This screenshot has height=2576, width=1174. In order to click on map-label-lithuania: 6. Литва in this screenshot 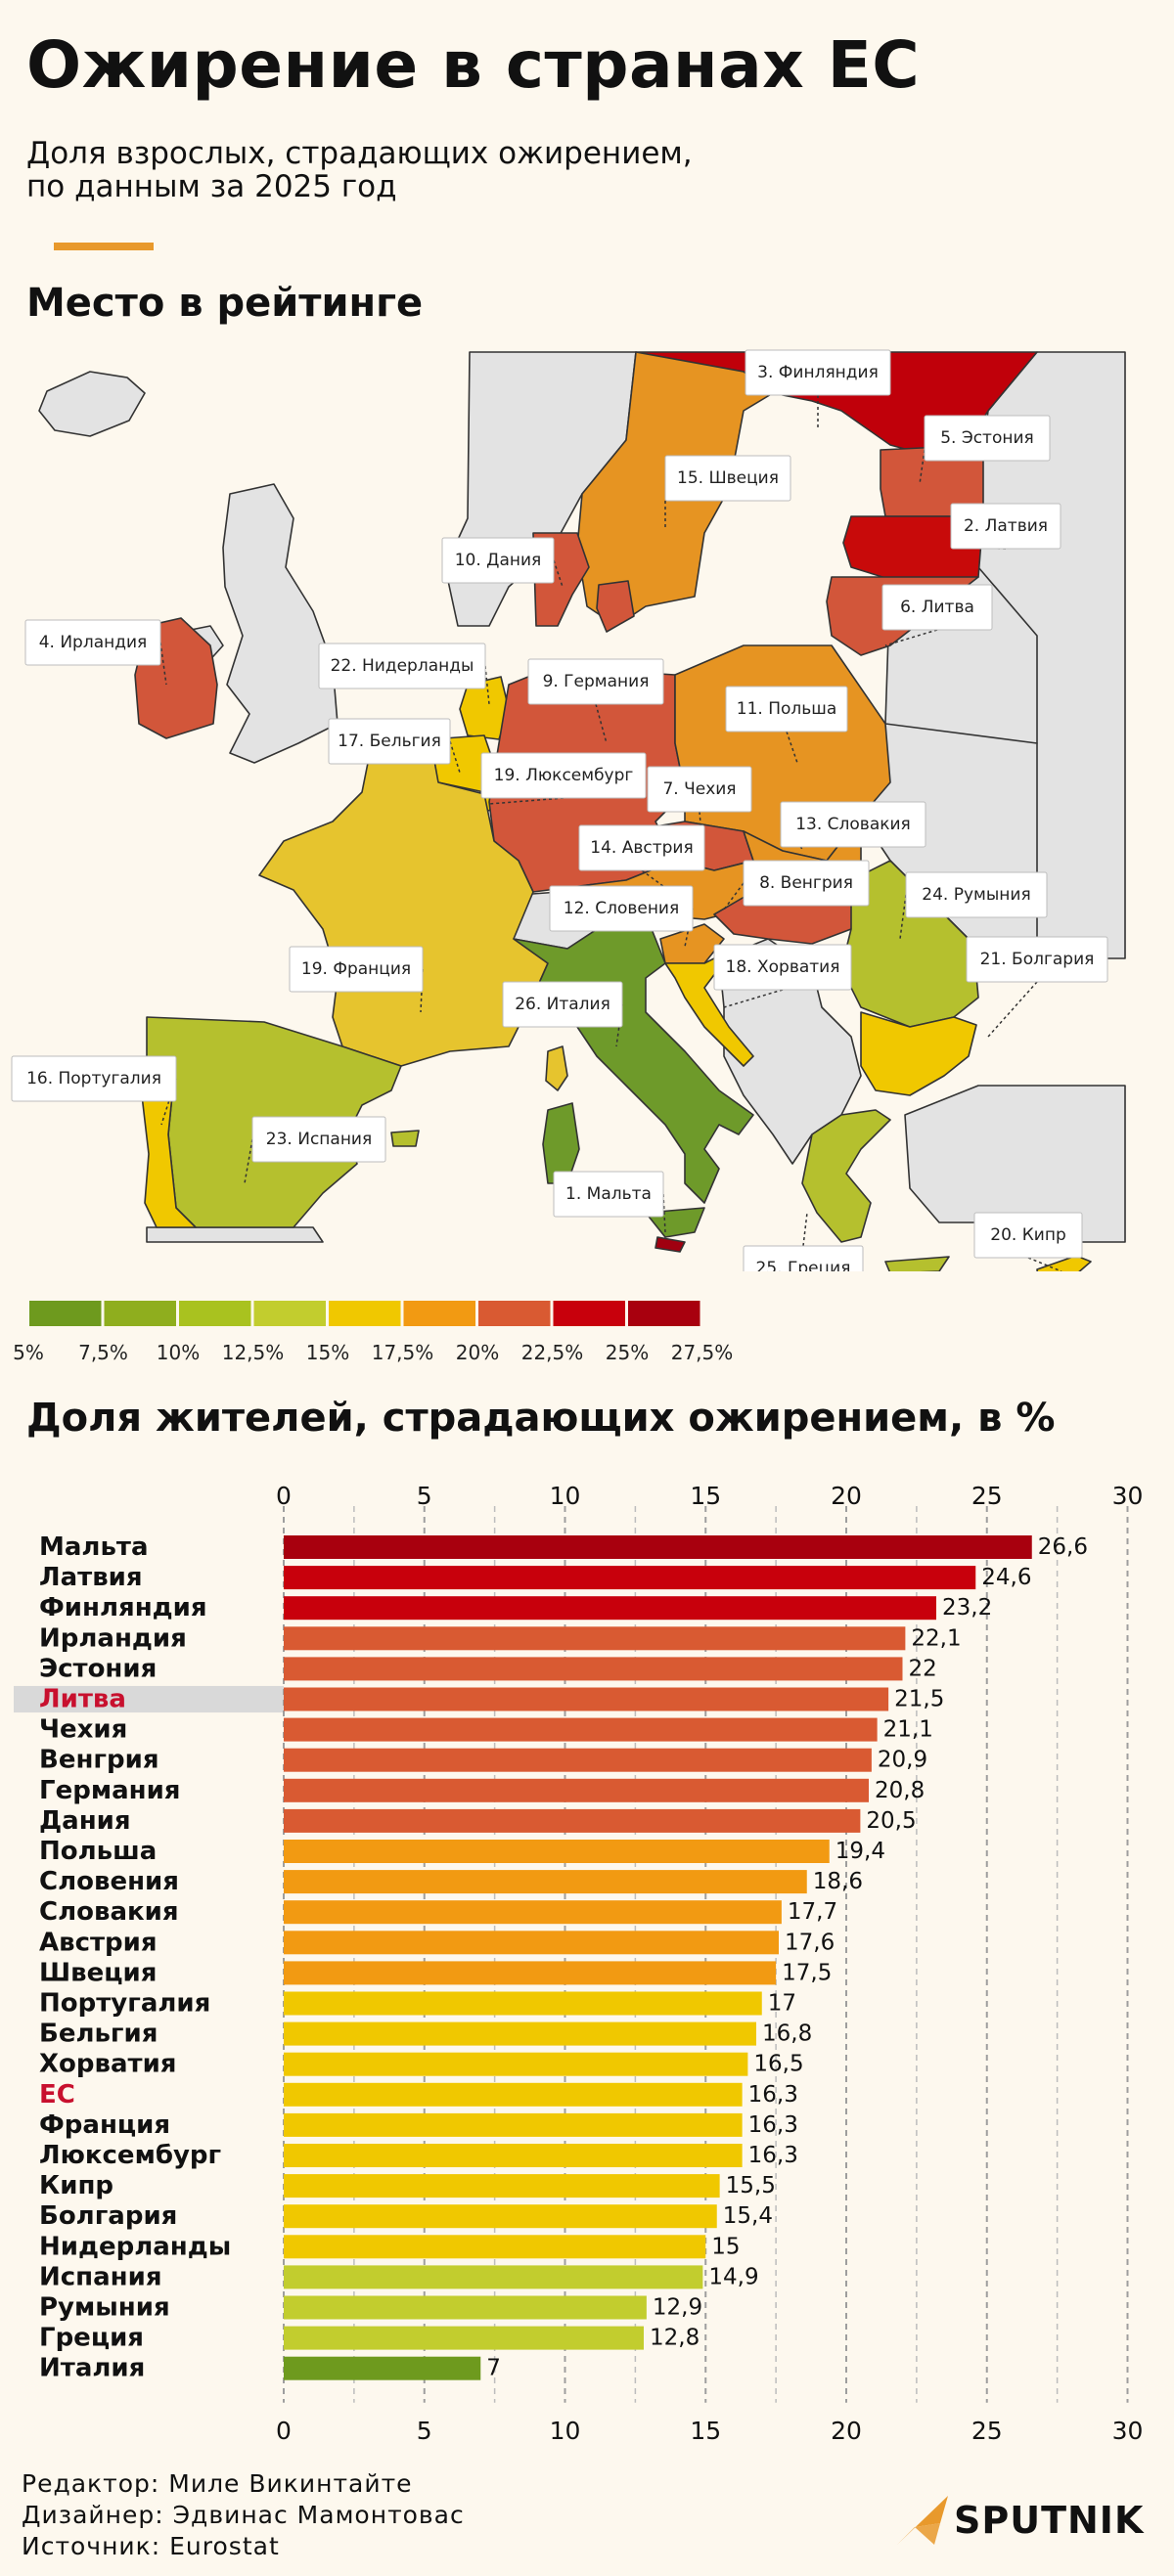, I will do `click(937, 607)`.